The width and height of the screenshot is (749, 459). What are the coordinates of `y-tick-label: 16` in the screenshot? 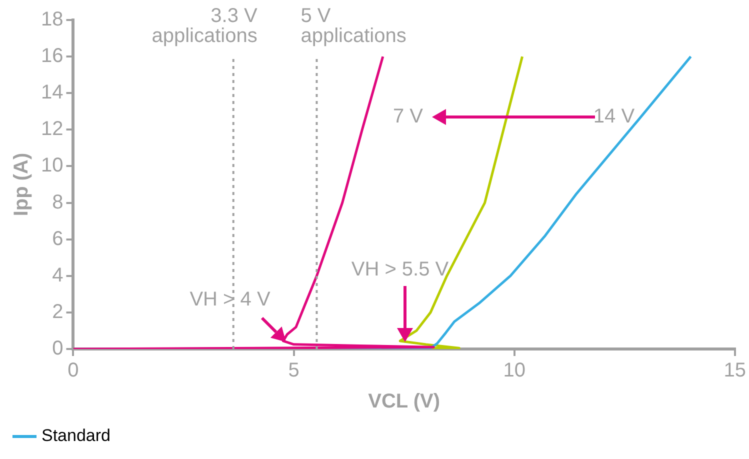 It's located at (52, 56).